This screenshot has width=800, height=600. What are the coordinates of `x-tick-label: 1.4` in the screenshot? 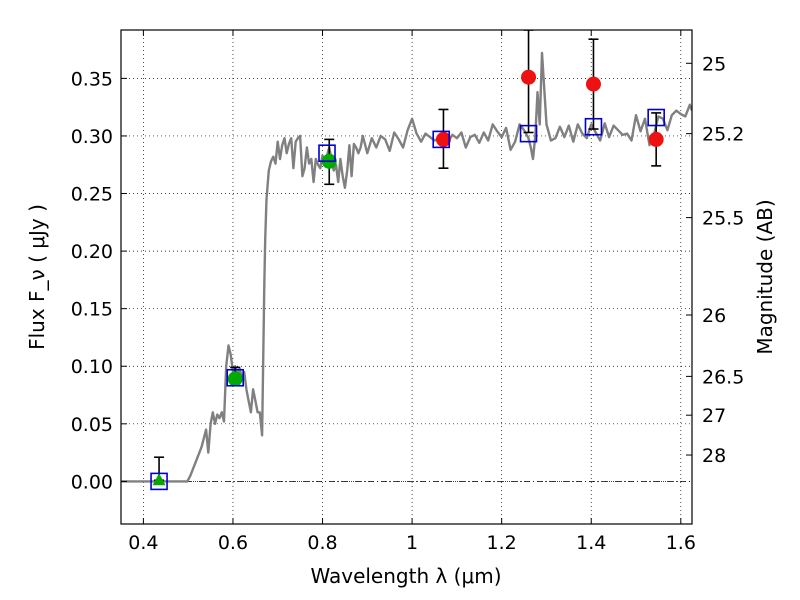 It's located at (591, 543).